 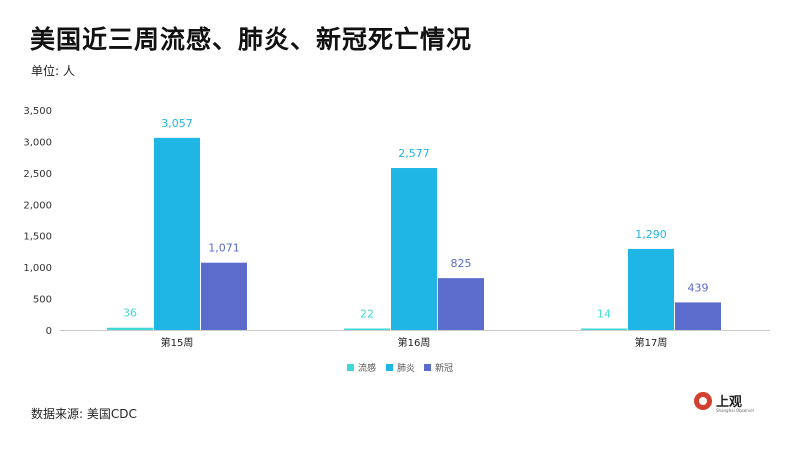 I want to click on data-label: 3,057, so click(x=177, y=123).